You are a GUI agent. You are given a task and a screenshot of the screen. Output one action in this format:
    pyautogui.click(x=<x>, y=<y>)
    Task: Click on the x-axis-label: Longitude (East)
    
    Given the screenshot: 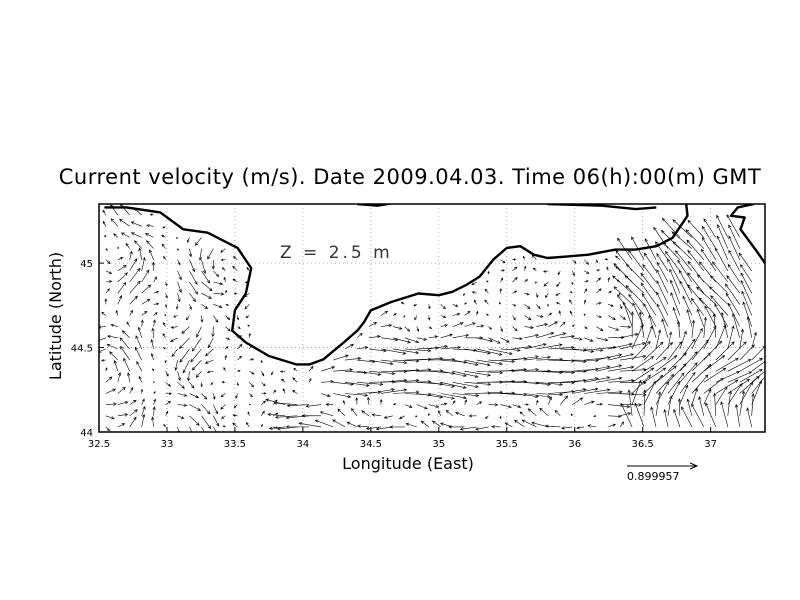 What is the action you would take?
    pyautogui.click(x=408, y=463)
    